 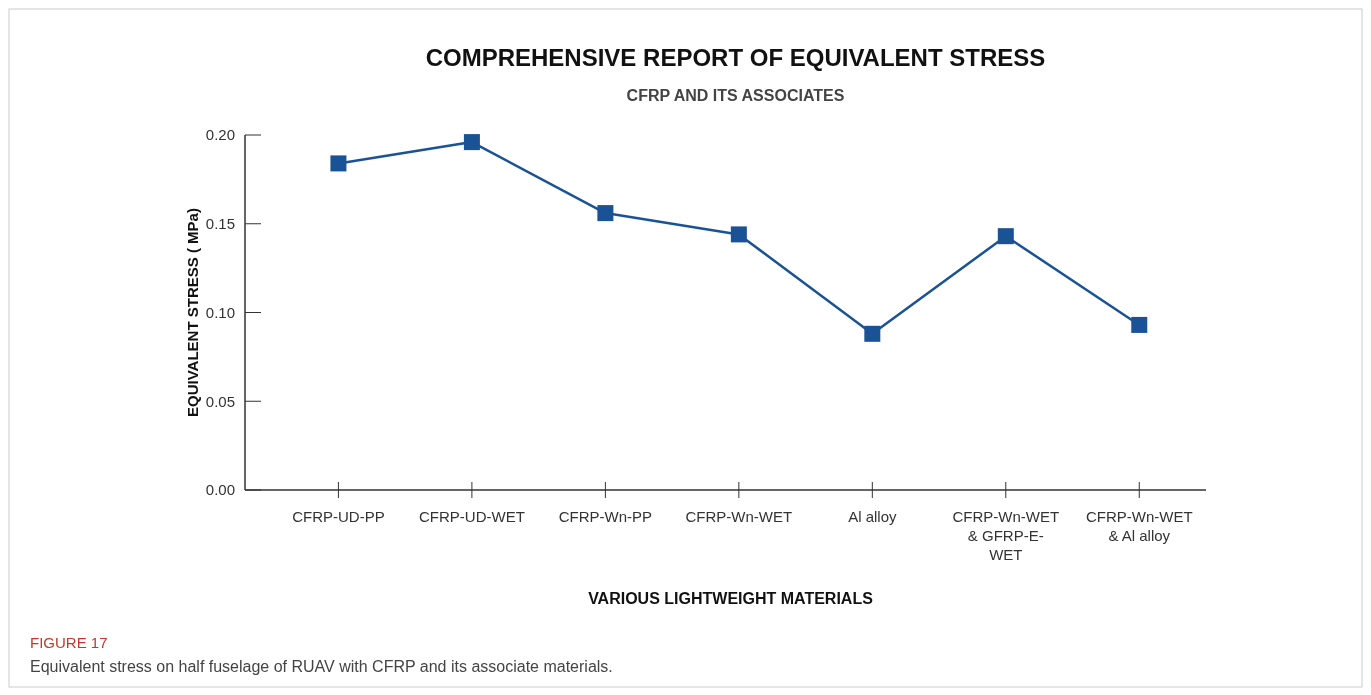 I want to click on x-axis-title: VARIOUS LIGHTWEIGHT MATERIALS, so click(x=731, y=598).